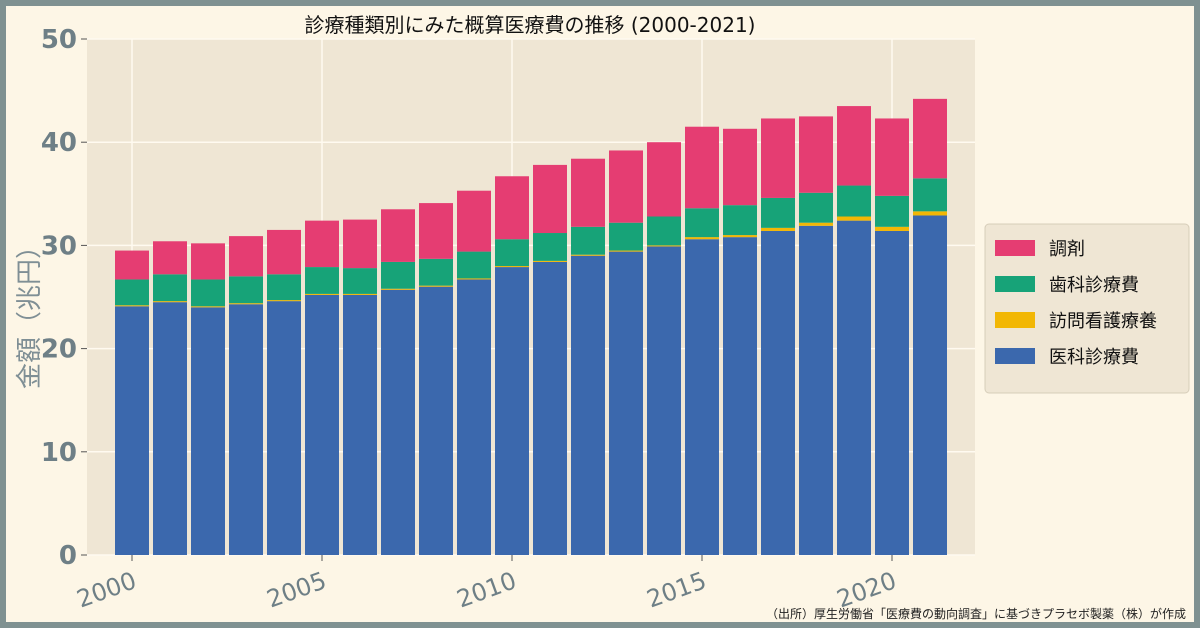  I want to click on x-axis: 2000 2005 2010 2015 2020, so click(486, 584).